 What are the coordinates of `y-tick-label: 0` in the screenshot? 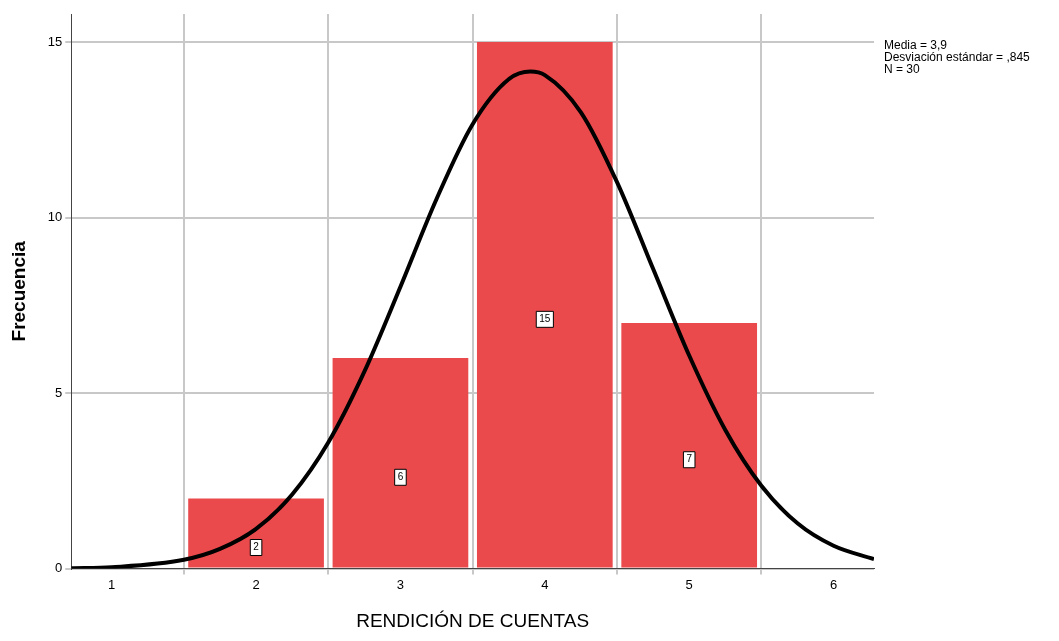 It's located at (59, 568).